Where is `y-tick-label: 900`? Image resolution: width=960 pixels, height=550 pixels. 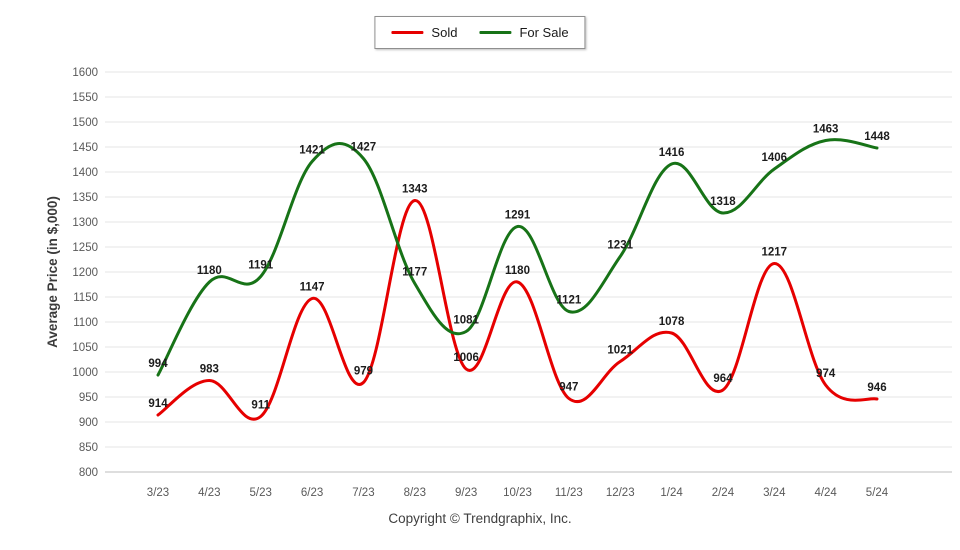
y-tick-label: 900 is located at coordinates (88, 423).